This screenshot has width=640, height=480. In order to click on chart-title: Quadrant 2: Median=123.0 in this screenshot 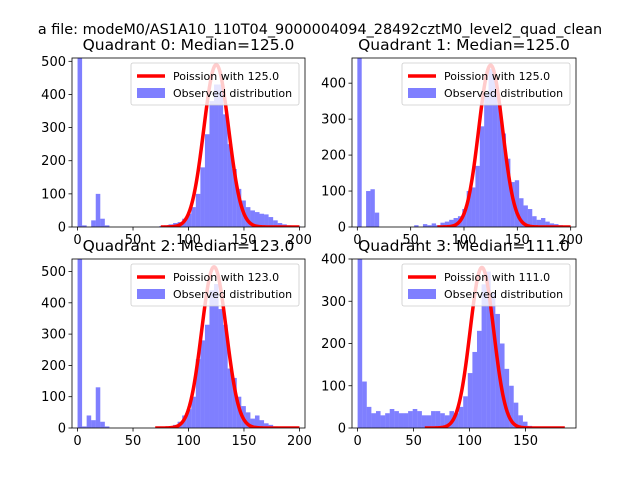, I will do `click(189, 246)`.